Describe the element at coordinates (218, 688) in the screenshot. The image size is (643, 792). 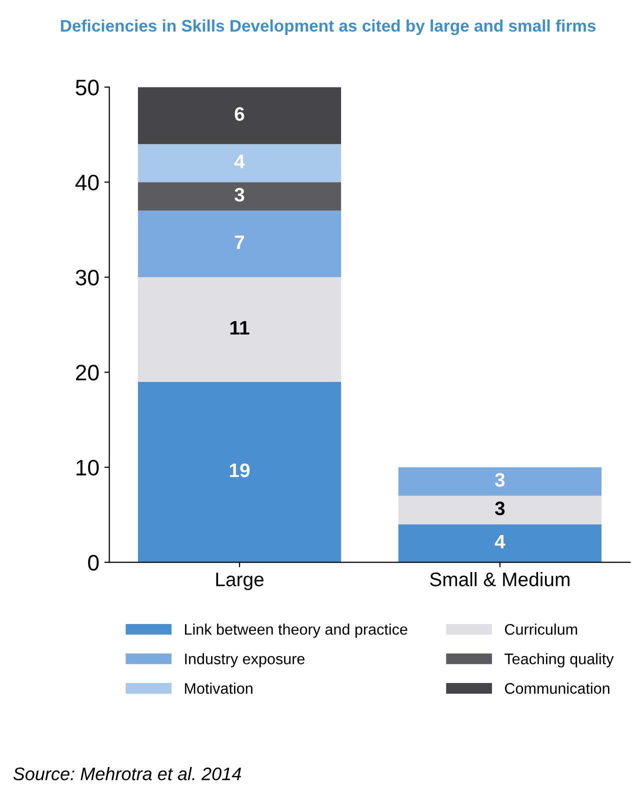
I see `legend-label: Motivation` at that location.